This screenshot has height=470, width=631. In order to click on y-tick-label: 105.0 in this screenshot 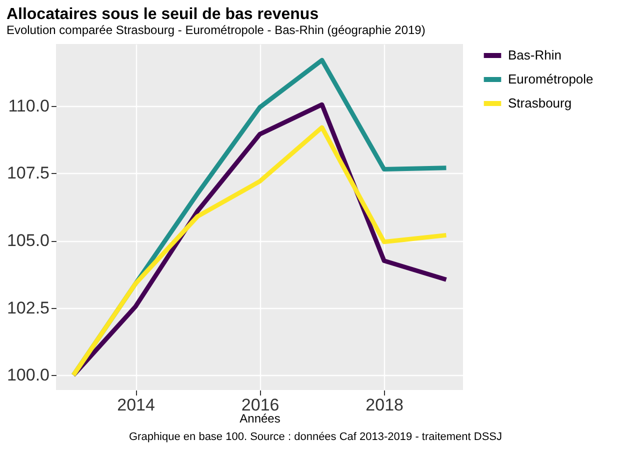, I will do `click(28, 240)`.